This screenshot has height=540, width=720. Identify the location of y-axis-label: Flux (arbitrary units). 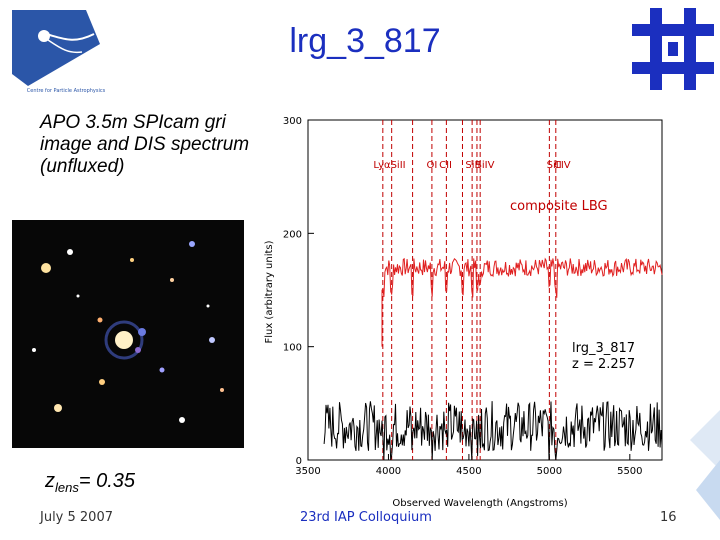
(269, 291).